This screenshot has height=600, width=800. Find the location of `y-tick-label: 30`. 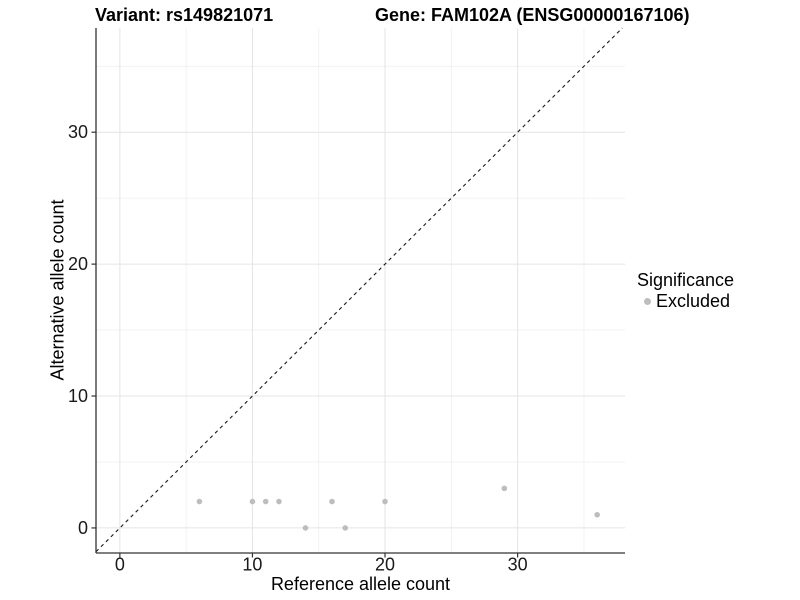

y-tick-label: 30 is located at coordinates (78, 132).